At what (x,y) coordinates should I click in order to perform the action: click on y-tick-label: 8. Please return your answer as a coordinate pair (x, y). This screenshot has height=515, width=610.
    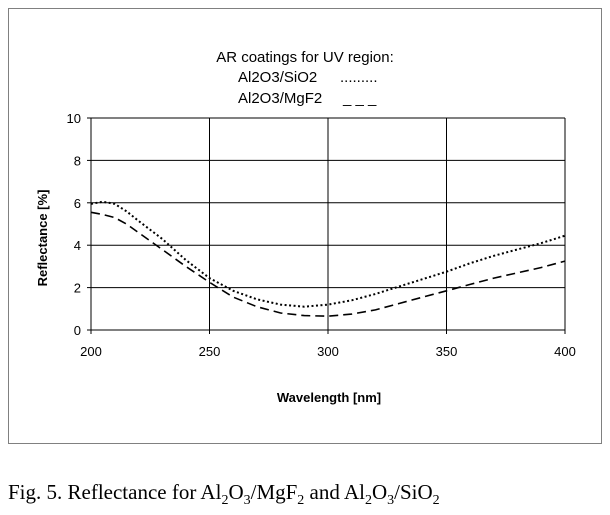
    Looking at the image, I should click on (77, 160).